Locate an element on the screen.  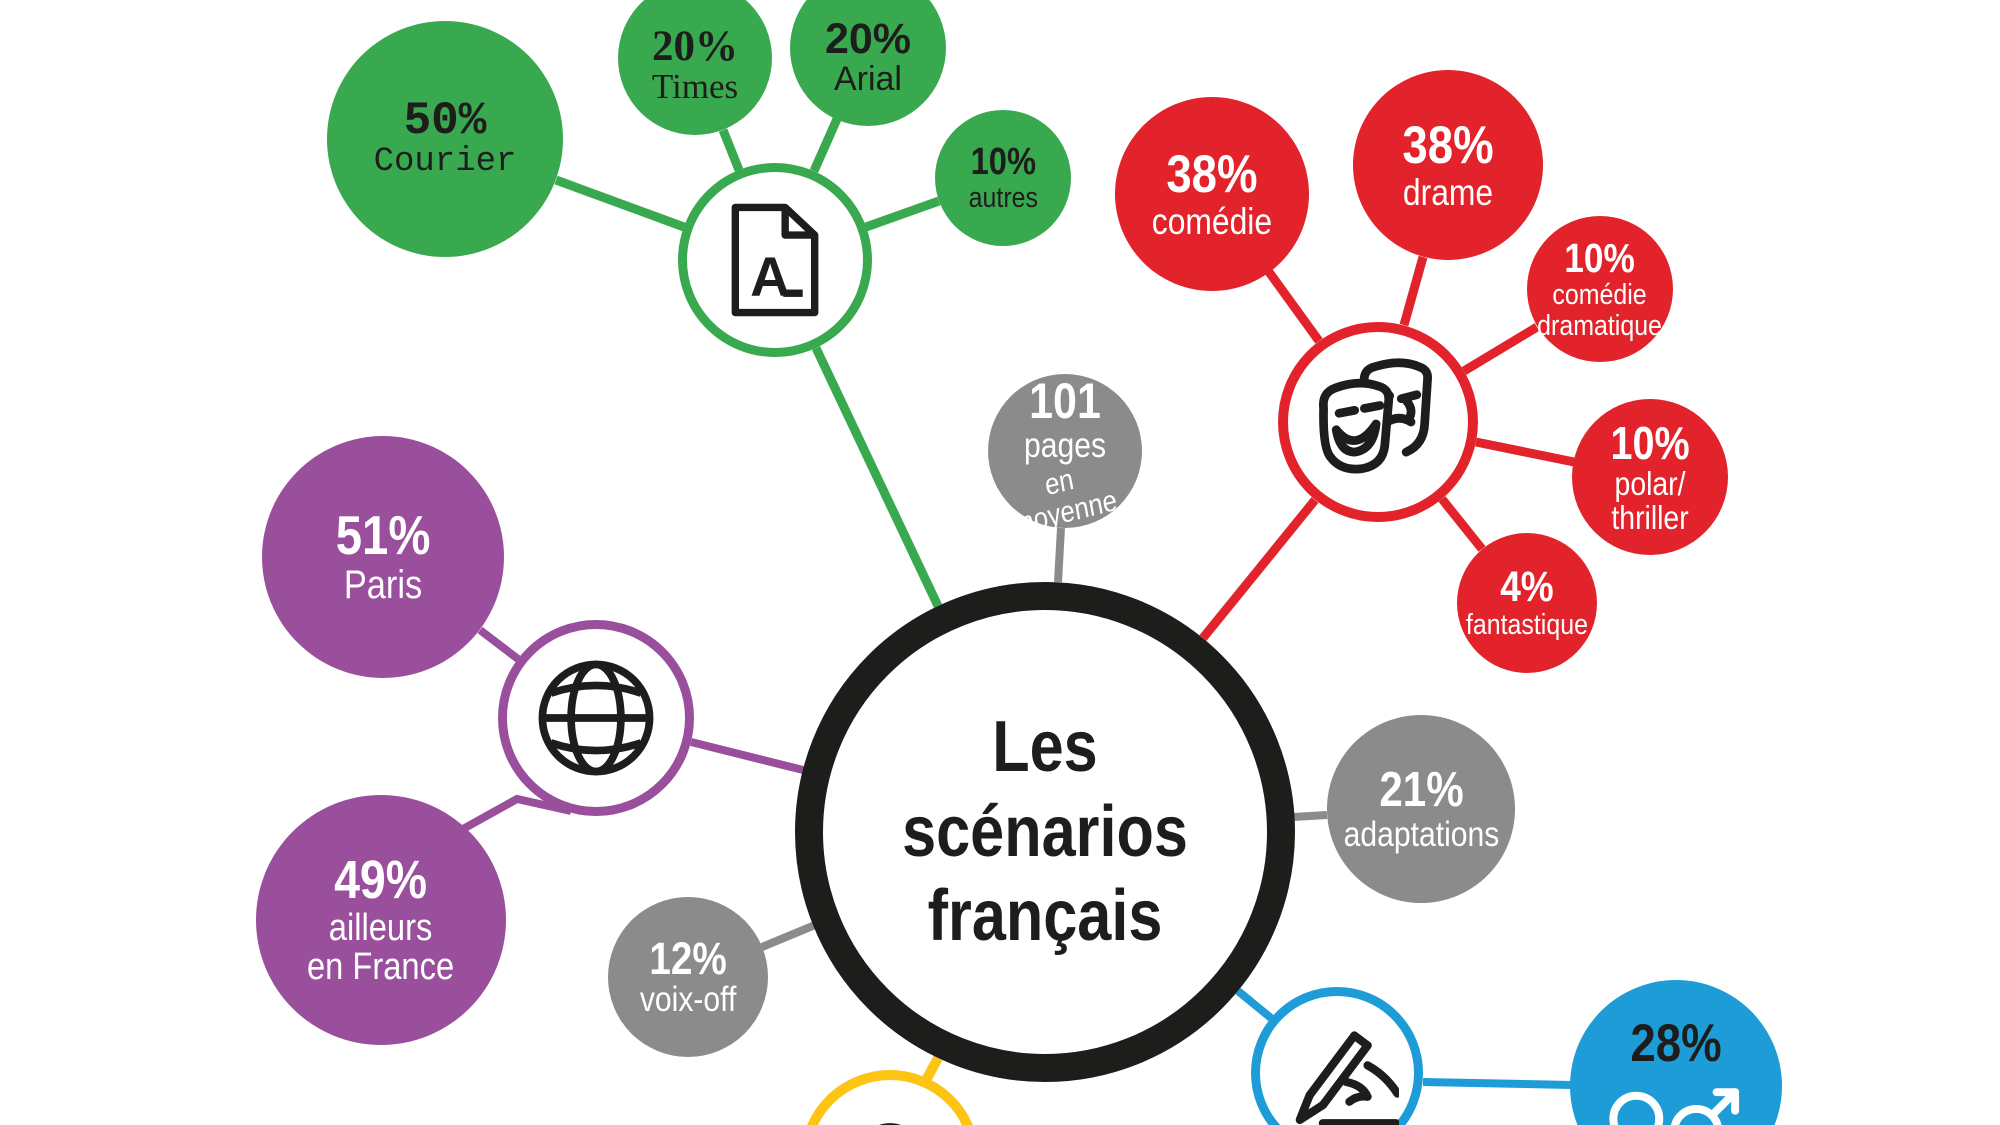
bubble-label: Paris is located at coordinates (383, 585).